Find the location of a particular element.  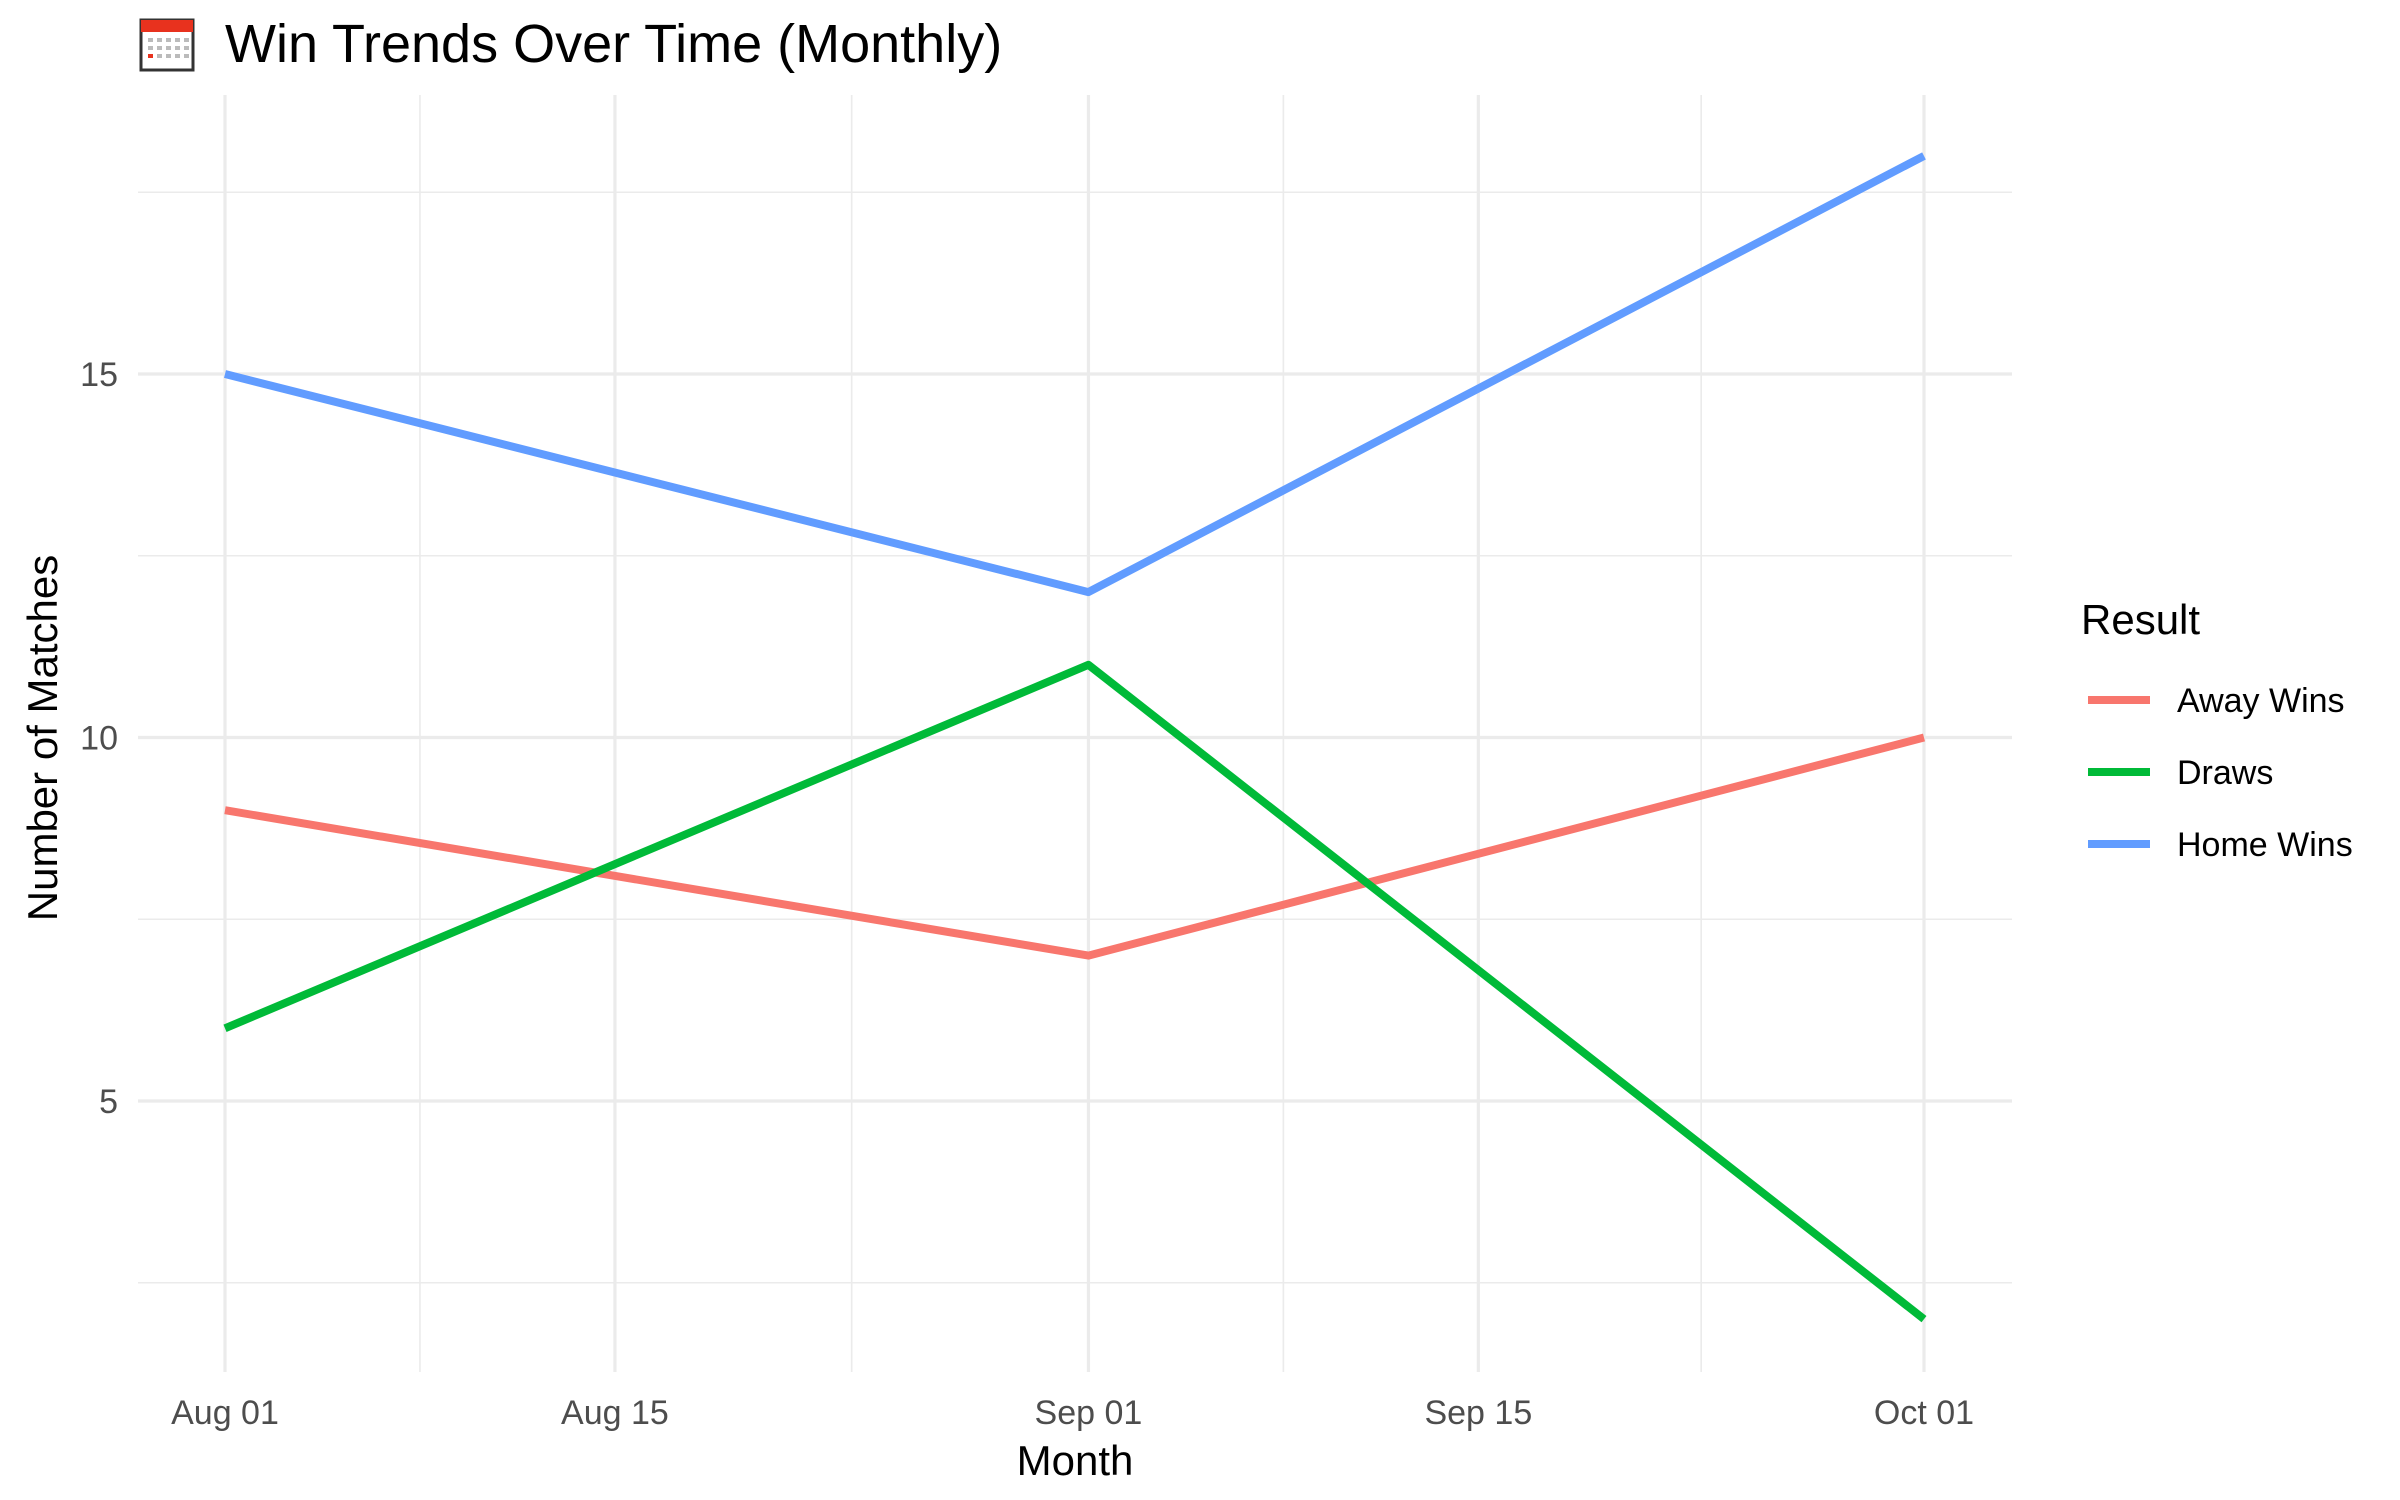

legend-label: Home Wins is located at coordinates (2265, 845).